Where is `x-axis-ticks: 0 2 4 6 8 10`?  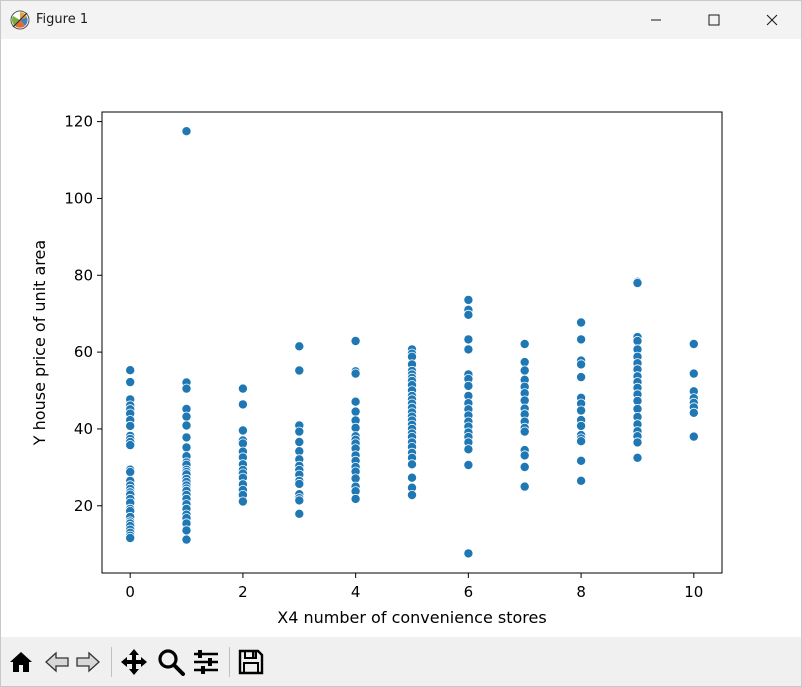 x-axis-ticks: 0 2 4 6 8 10 is located at coordinates (414, 587).